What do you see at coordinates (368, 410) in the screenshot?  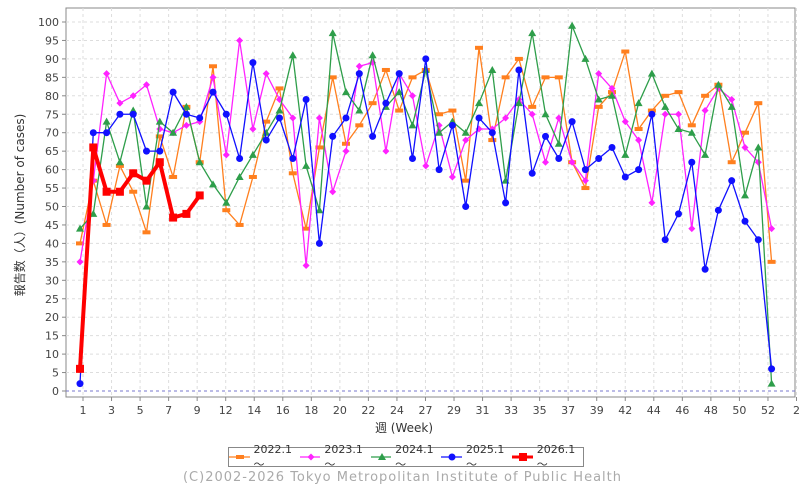 I see `x-tick-label: 22` at bounding box center [368, 410].